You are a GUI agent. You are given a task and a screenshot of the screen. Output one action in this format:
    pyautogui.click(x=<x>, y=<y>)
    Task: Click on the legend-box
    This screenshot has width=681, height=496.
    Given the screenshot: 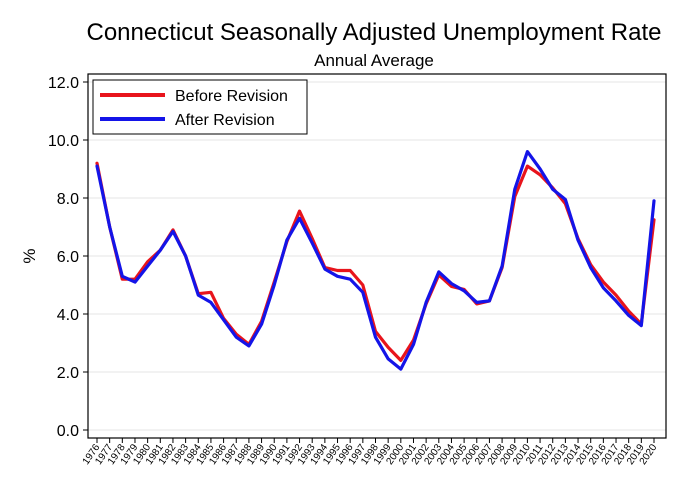 What is the action you would take?
    pyautogui.click(x=200, y=107)
    